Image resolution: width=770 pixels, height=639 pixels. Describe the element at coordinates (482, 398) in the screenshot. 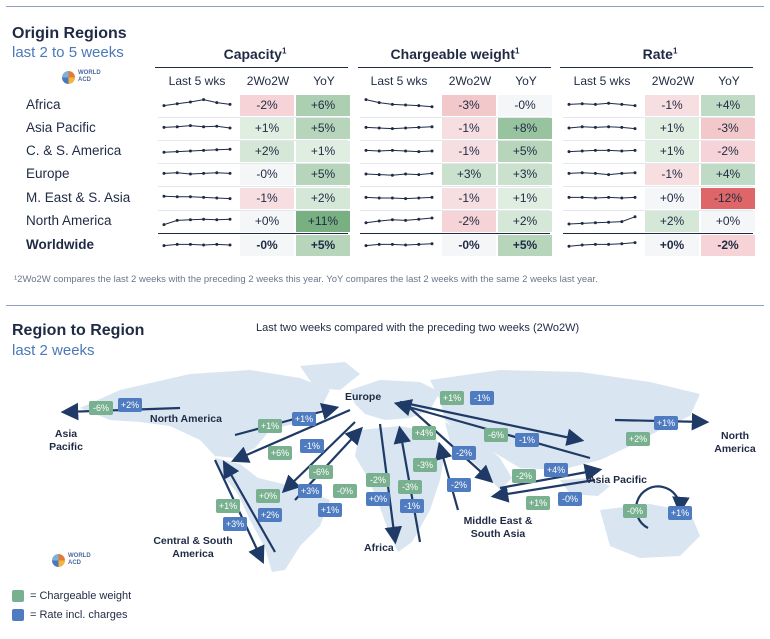

I see `rate-badge-eu-apac-r: -1%` at that location.